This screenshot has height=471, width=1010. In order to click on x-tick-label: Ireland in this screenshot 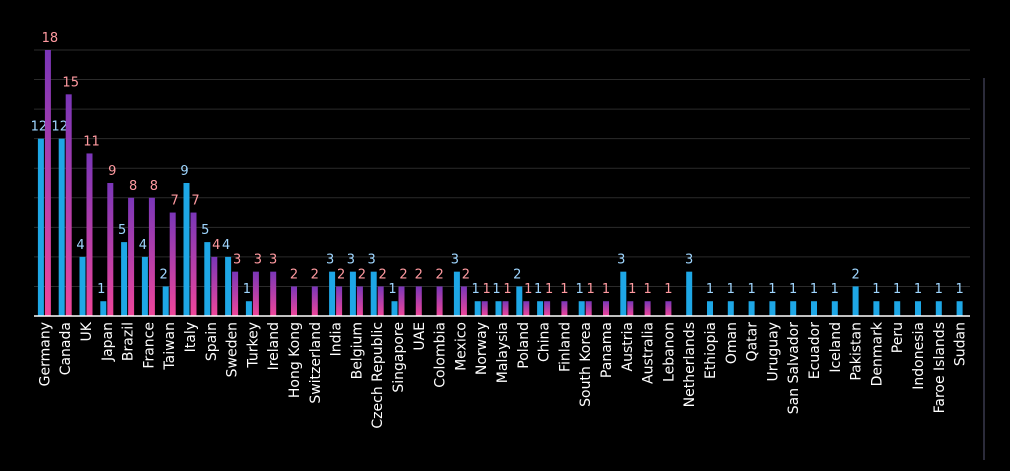, I will do `click(274, 346)`.